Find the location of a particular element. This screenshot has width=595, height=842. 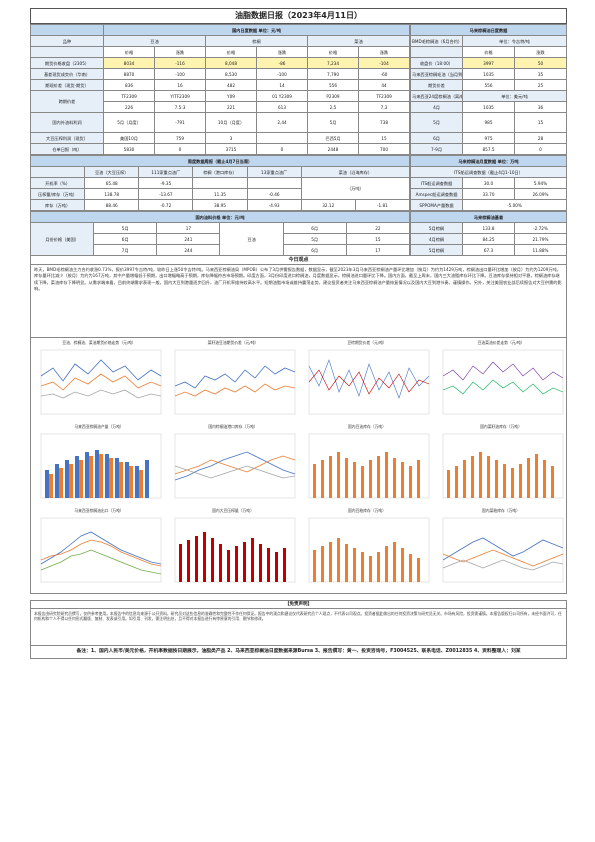

row-label: SPPOMA产量数据 is located at coordinates (436, 205).